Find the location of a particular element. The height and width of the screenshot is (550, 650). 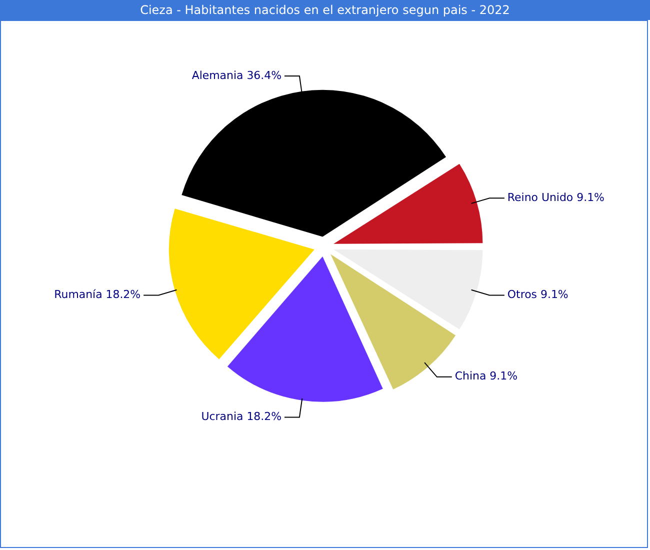

slice-label: Alemania 36.4% is located at coordinates (237, 75).